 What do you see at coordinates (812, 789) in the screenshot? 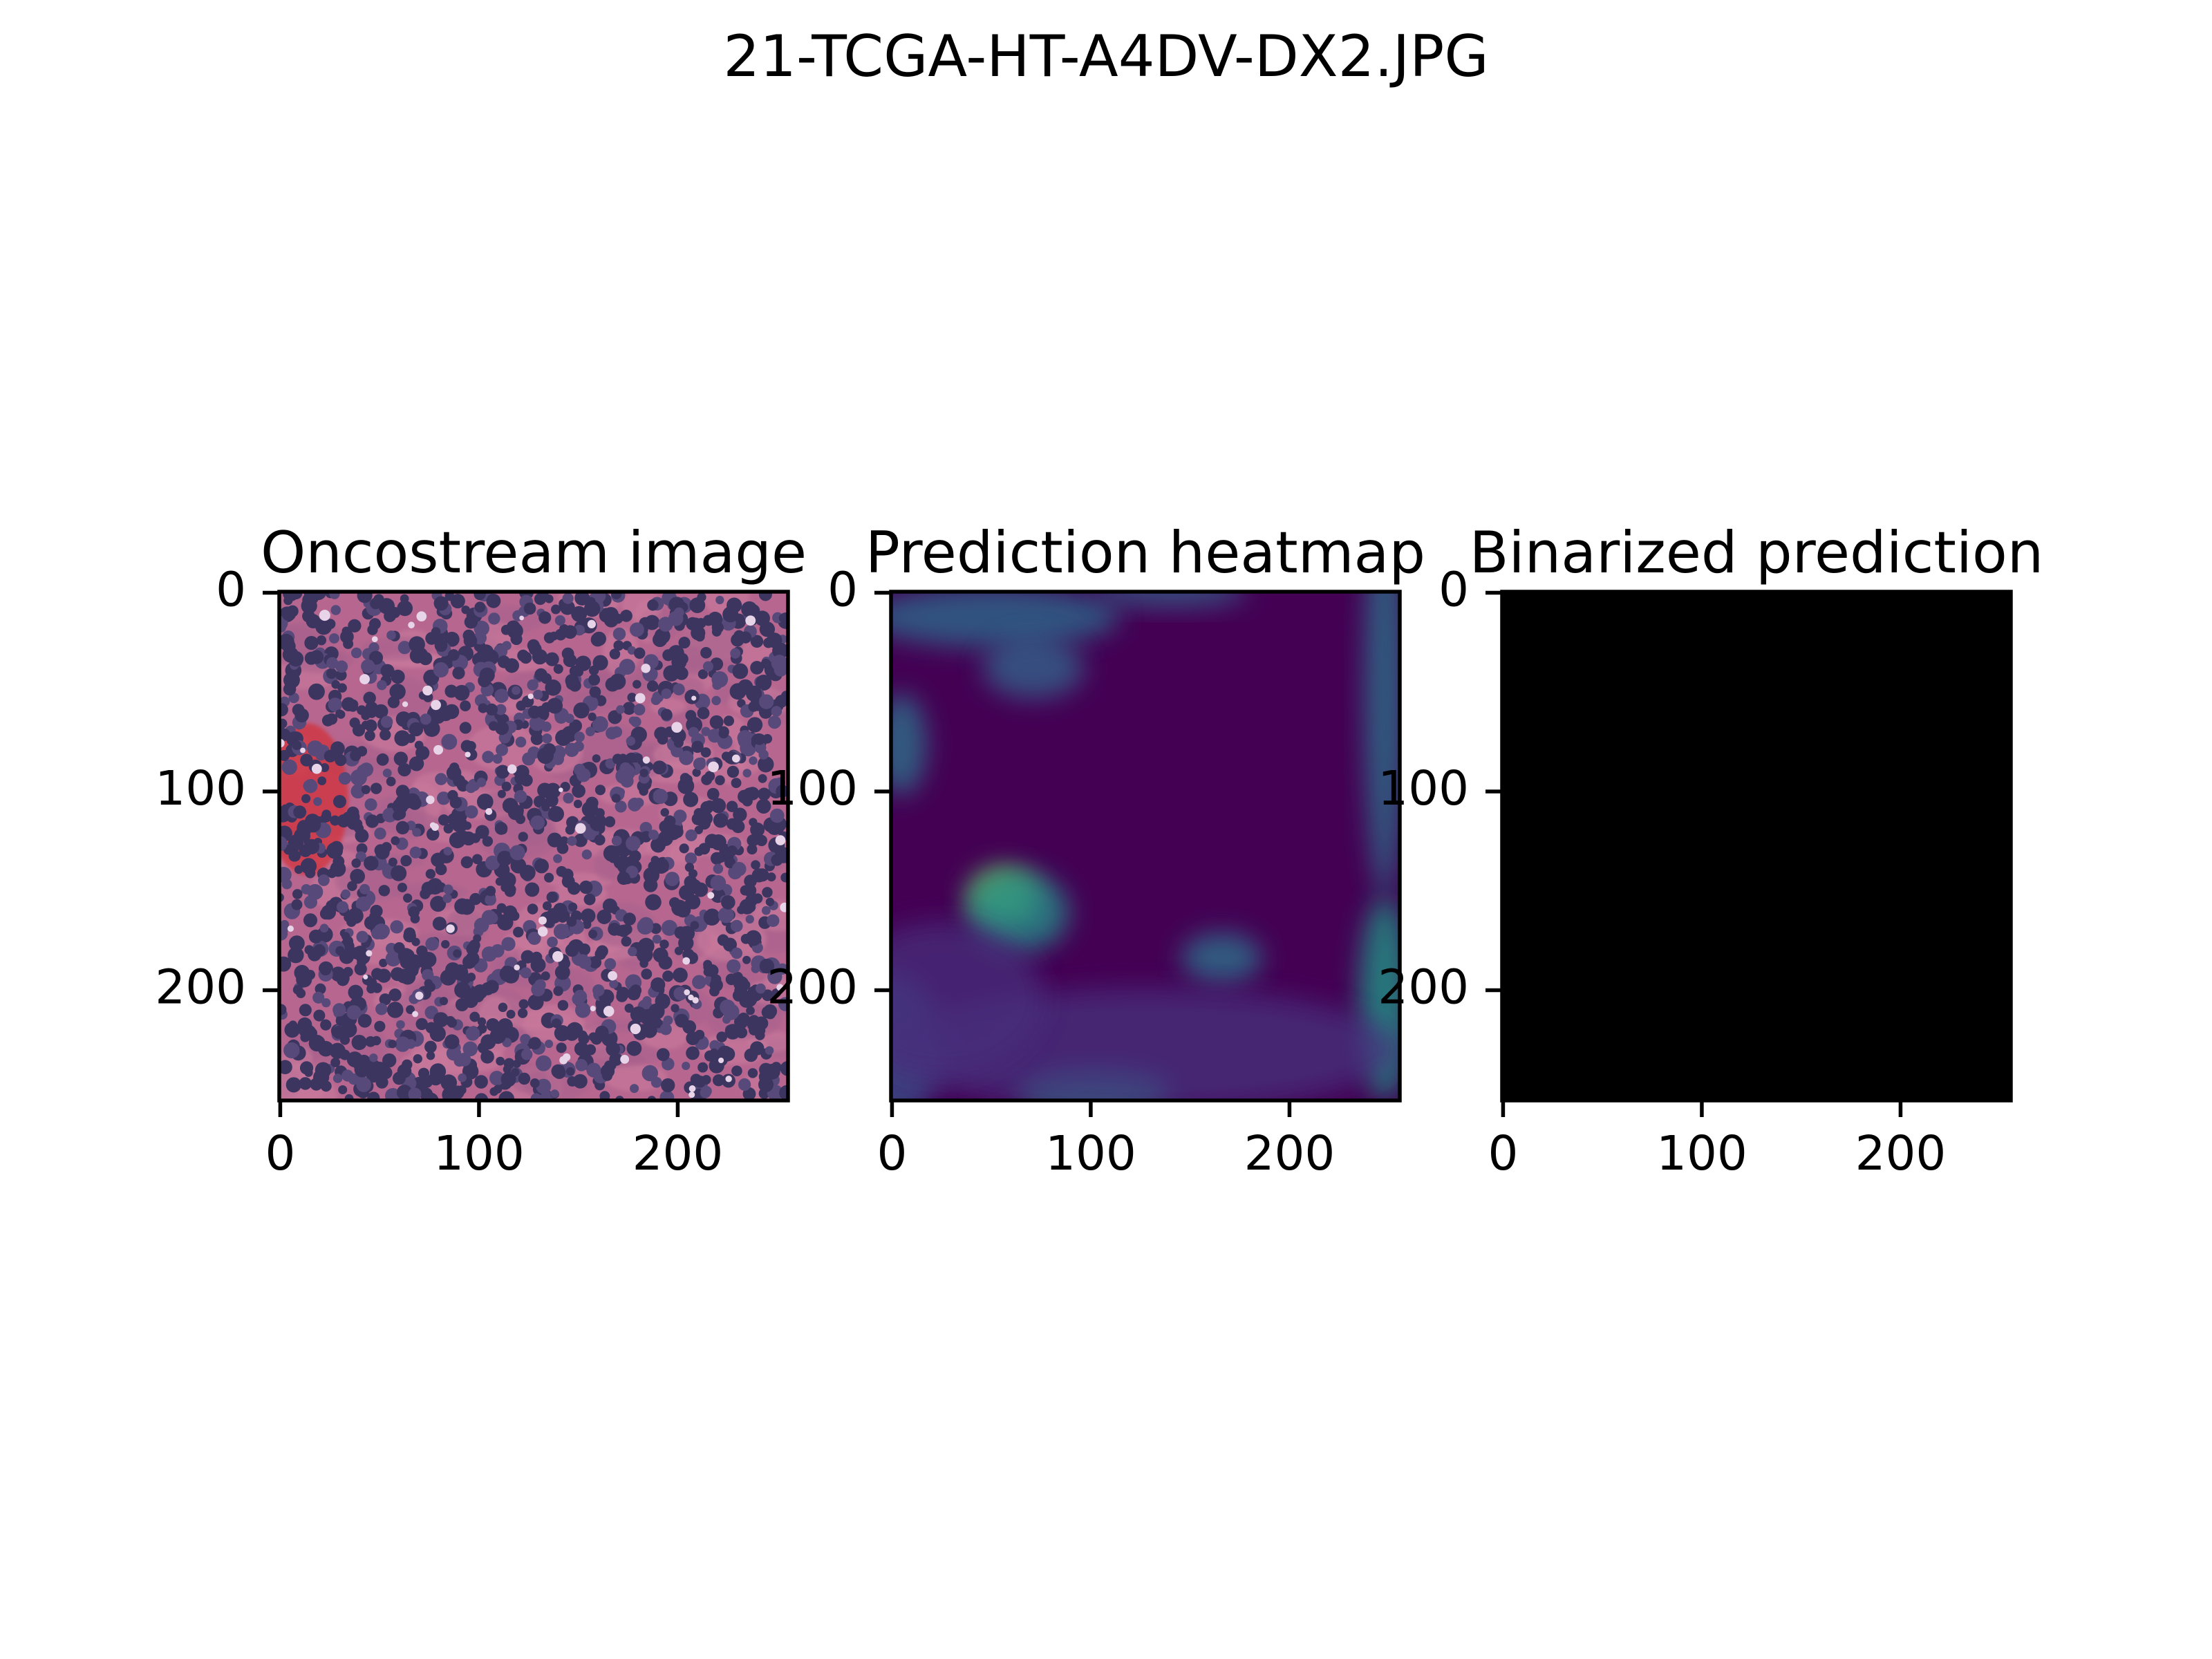
I see `y-tick-label: 100` at bounding box center [812, 789].